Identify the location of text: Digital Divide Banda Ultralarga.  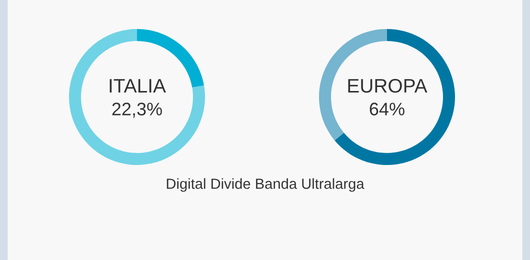
(265, 185).